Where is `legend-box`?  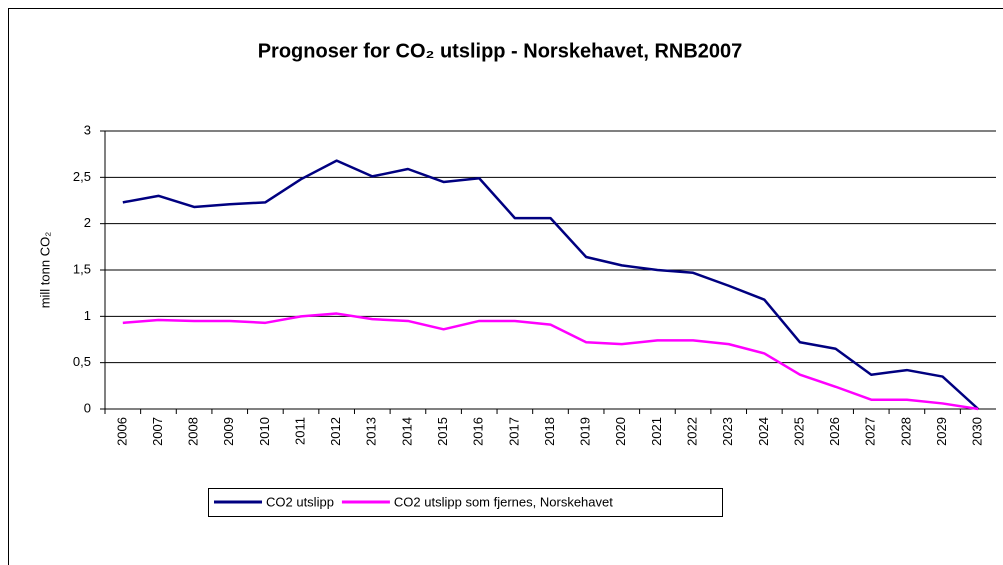
legend-box is located at coordinates (465, 502).